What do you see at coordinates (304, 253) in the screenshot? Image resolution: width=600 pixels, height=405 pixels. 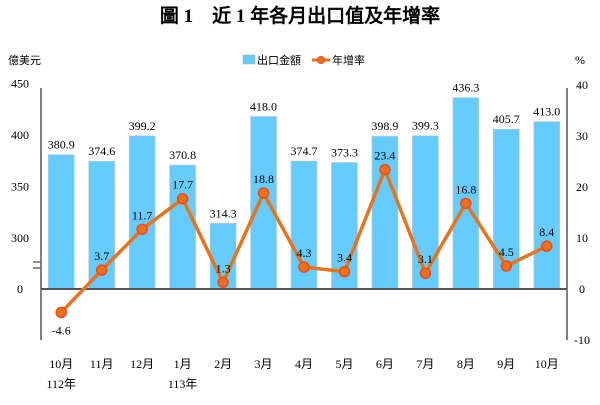 I see `growth-rate-data-label: 4.3` at bounding box center [304, 253].